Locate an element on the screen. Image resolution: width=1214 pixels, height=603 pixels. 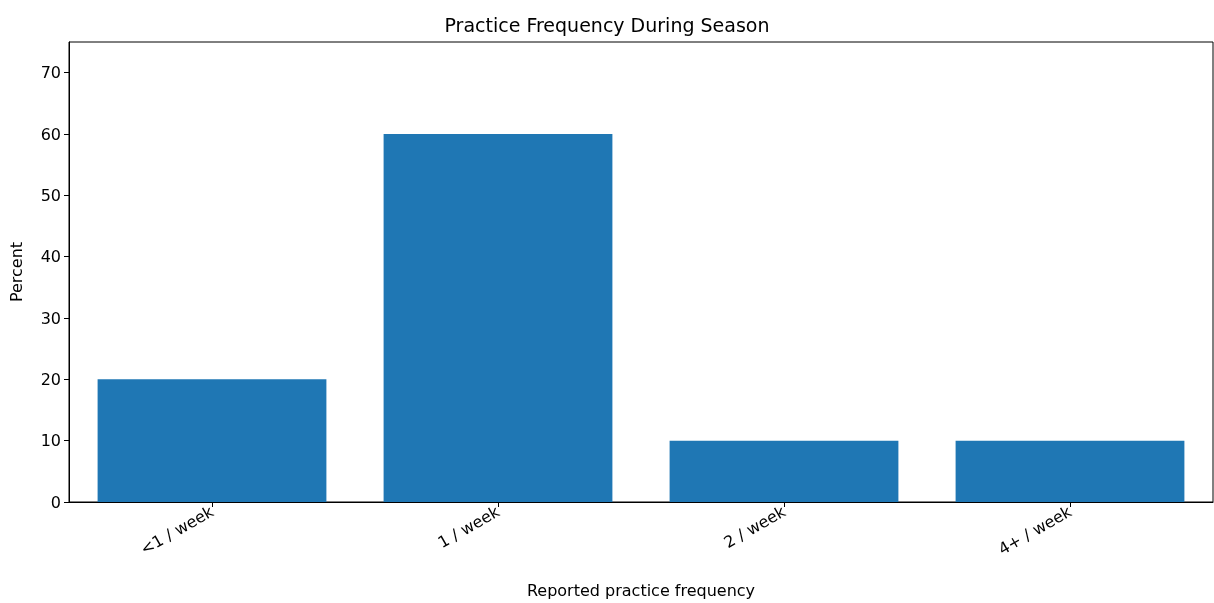
y-tick-label: 10 is located at coordinates (50, 441).